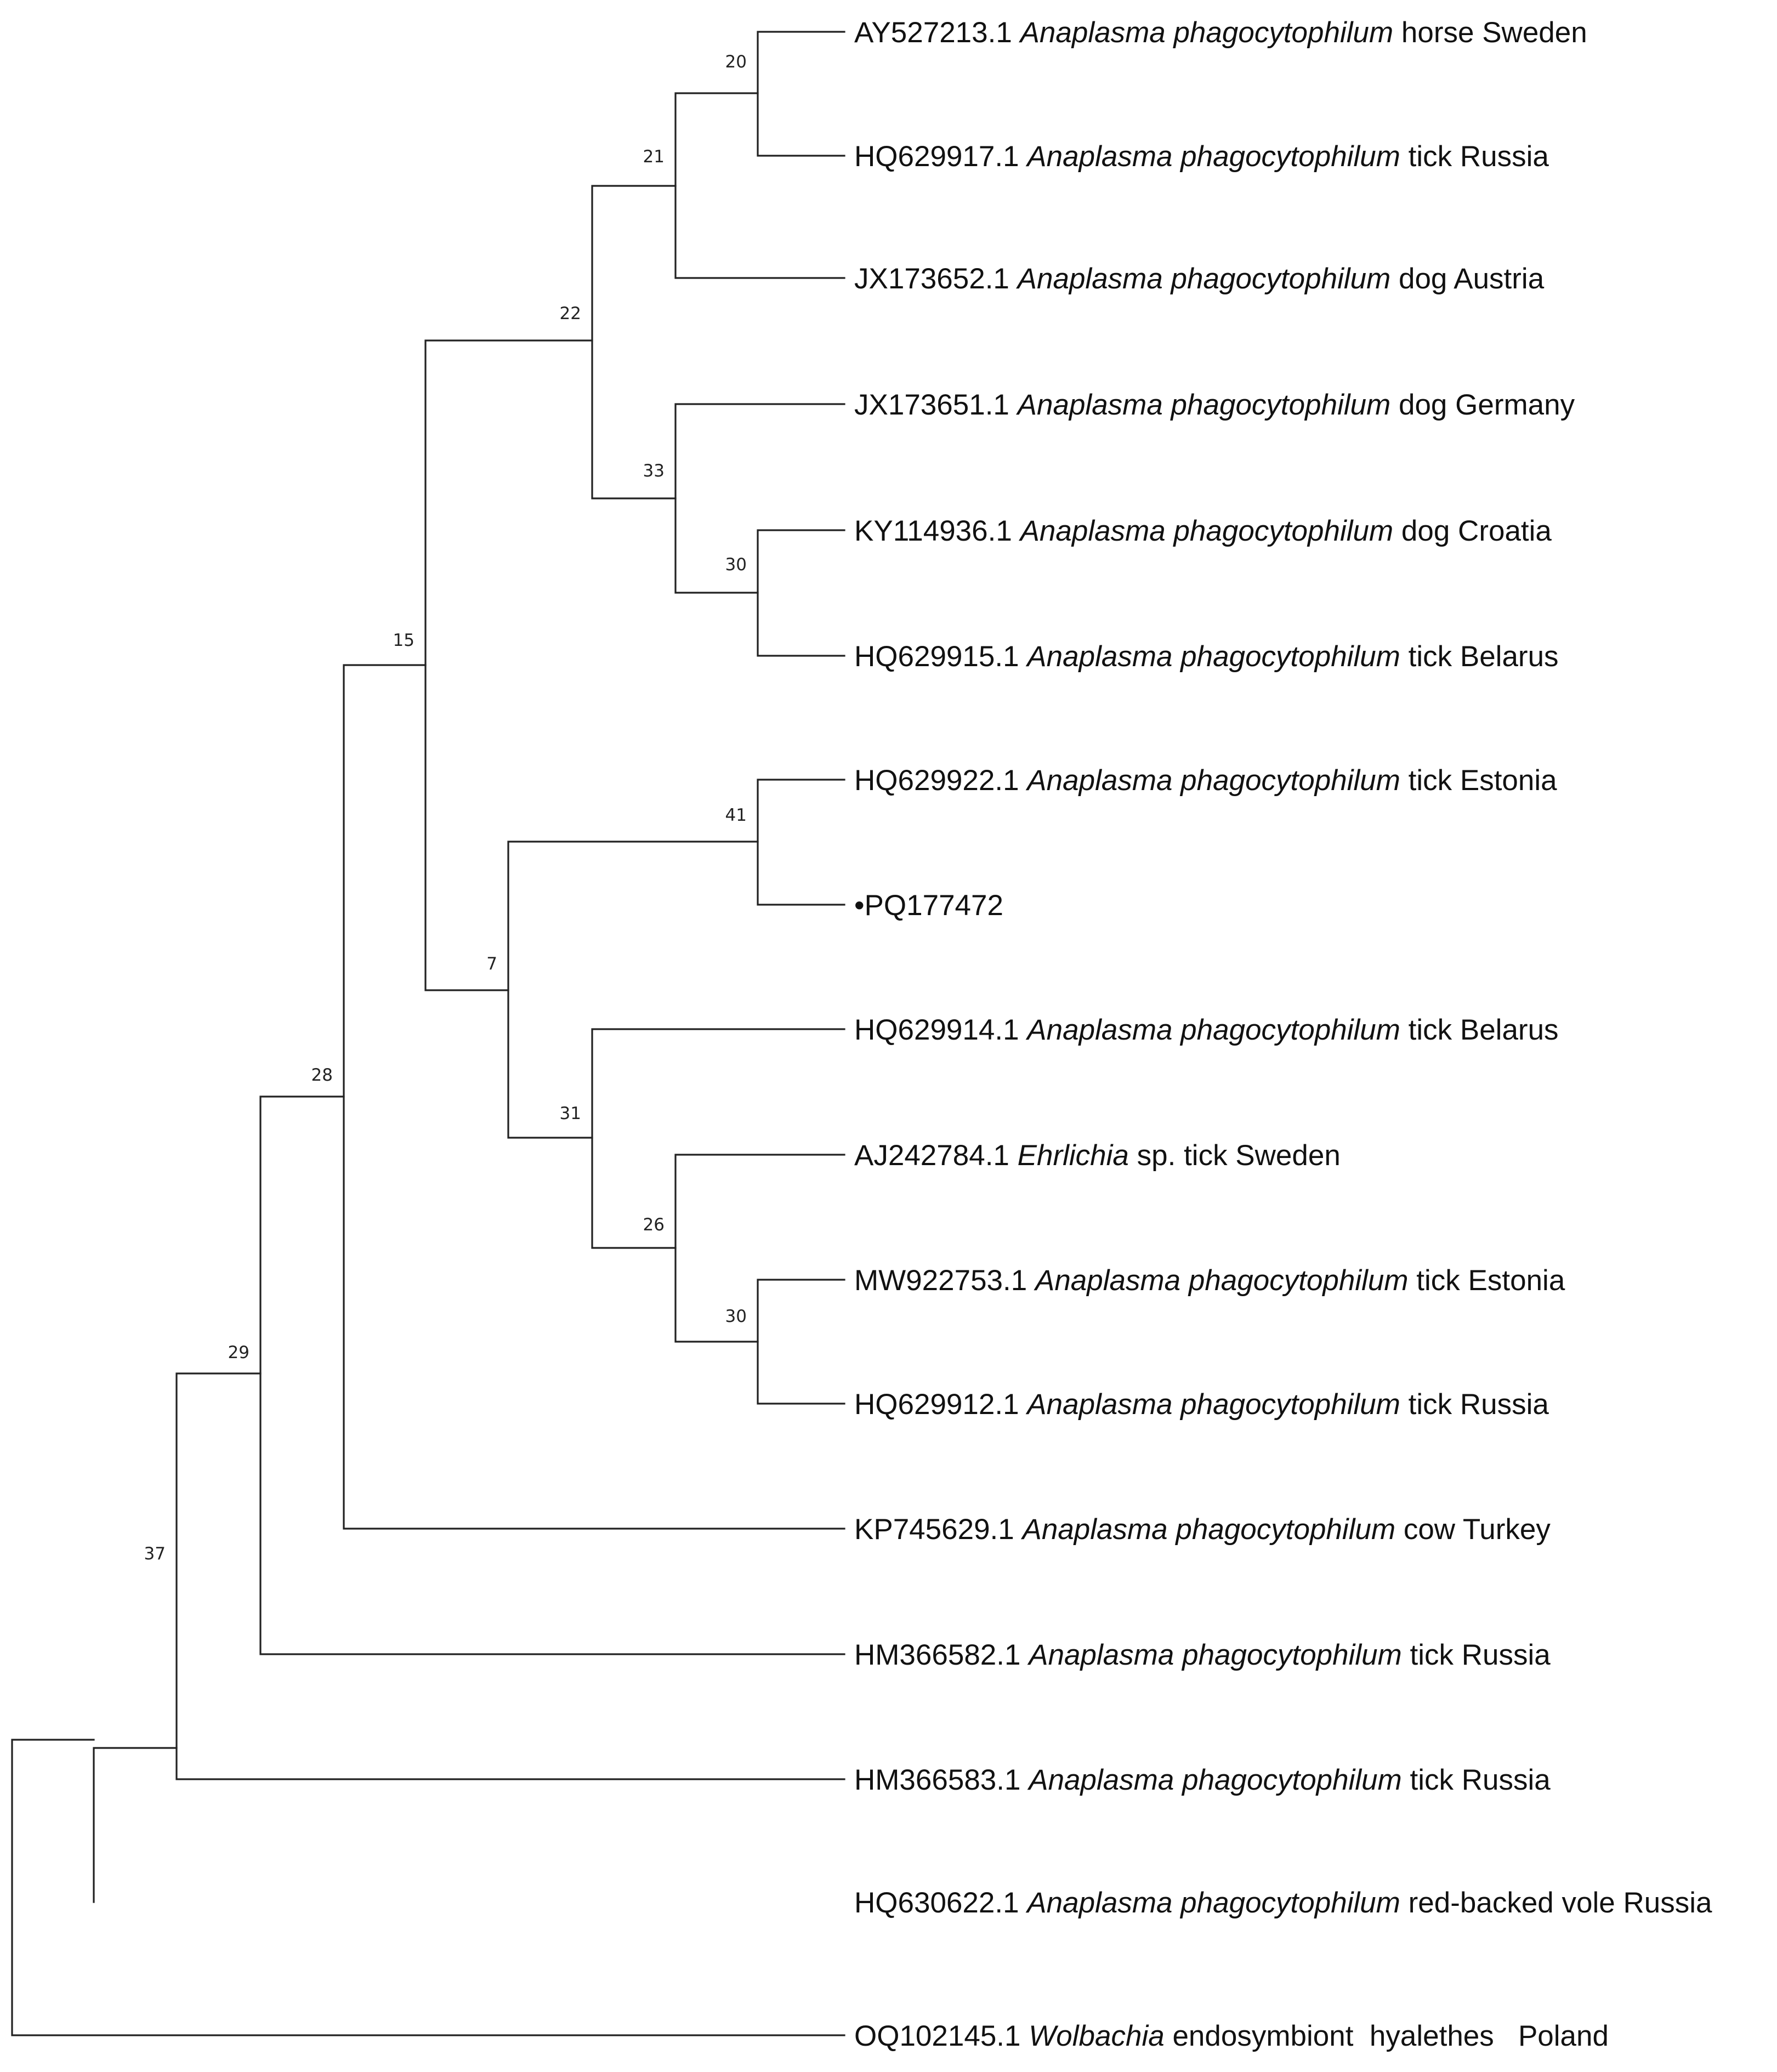  I want to click on bootstrap-value: 37, so click(155, 1554).